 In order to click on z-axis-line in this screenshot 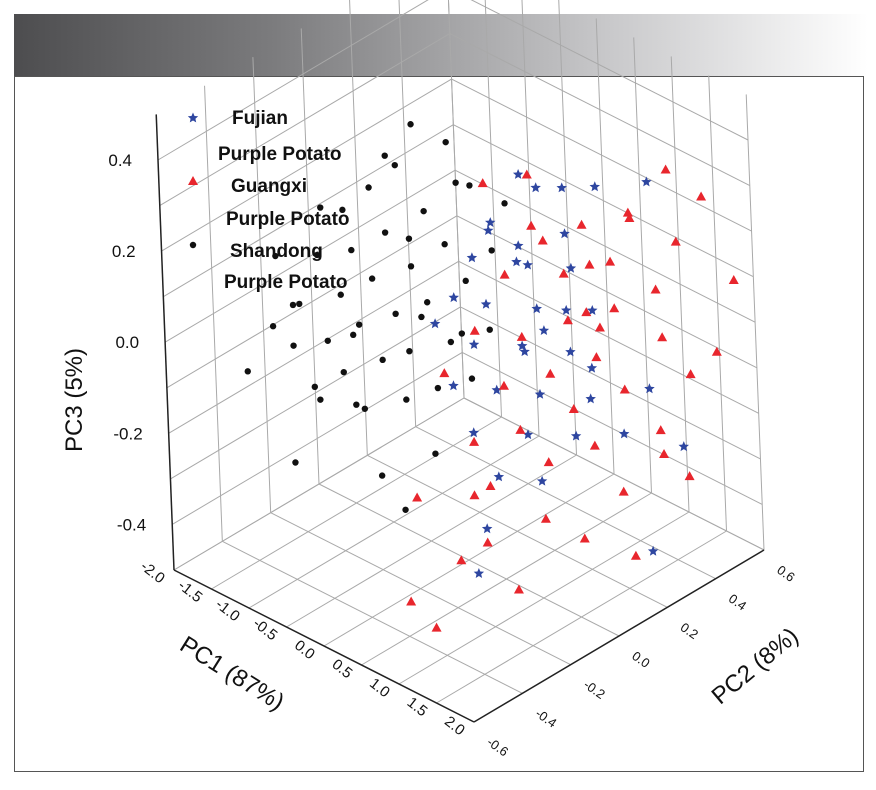, I will do `click(165, 342)`.